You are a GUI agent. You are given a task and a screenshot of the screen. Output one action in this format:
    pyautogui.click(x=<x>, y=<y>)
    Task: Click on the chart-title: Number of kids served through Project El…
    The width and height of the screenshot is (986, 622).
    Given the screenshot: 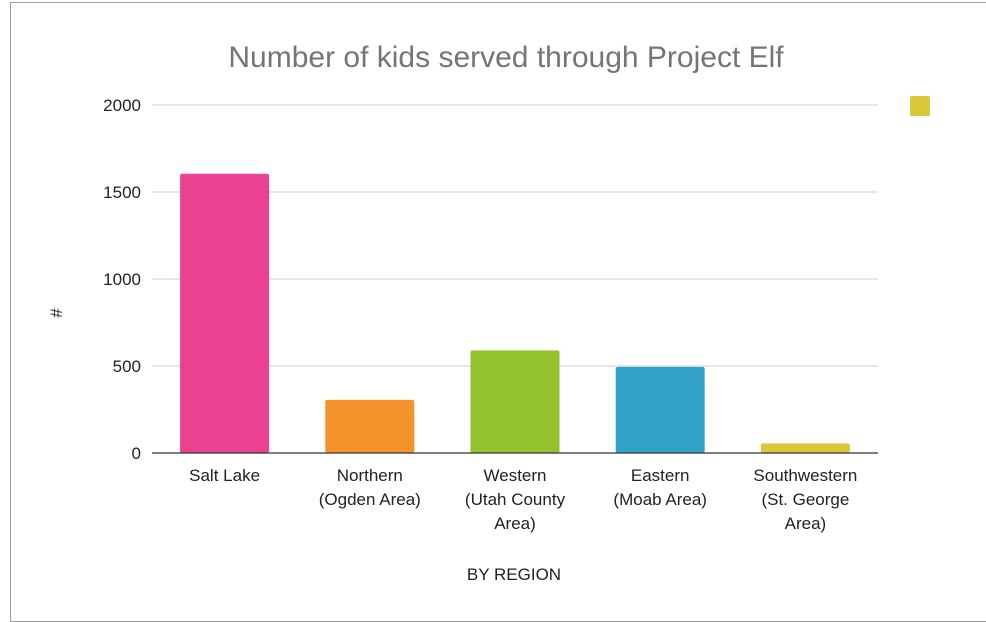 What is the action you would take?
    pyautogui.click(x=506, y=57)
    